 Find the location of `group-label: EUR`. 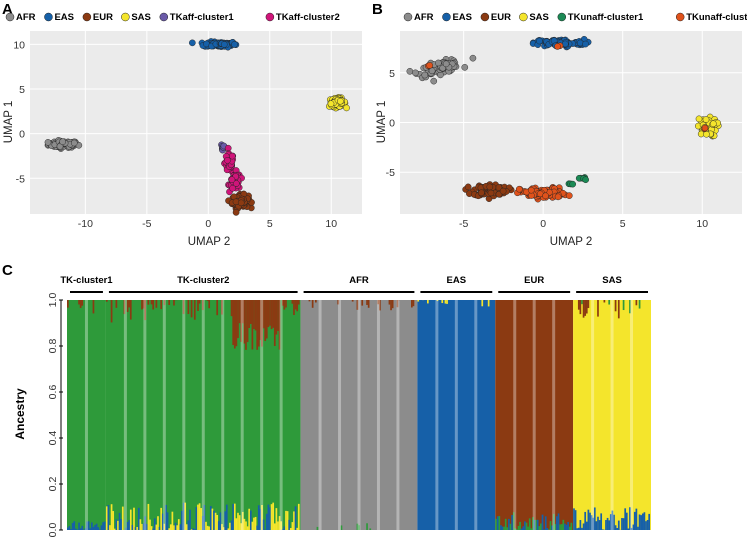

group-label: EUR is located at coordinates (534, 280).